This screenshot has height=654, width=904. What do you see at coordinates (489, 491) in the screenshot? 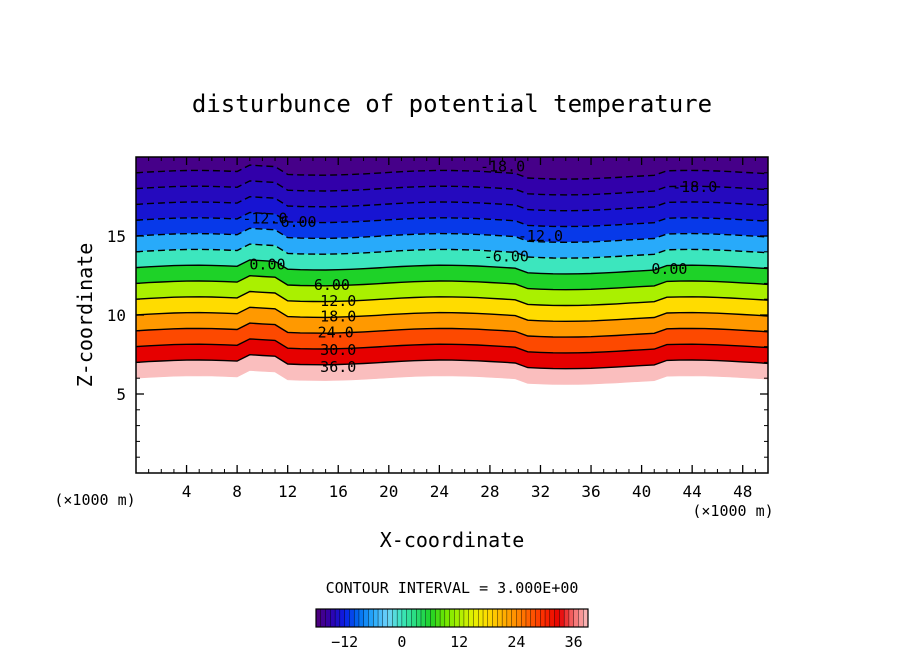
I see `x-tick-label: 28` at bounding box center [489, 491].